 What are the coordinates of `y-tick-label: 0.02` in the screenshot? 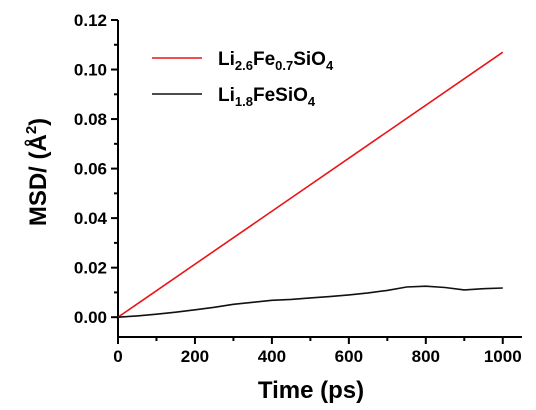 It's located at (90, 268).